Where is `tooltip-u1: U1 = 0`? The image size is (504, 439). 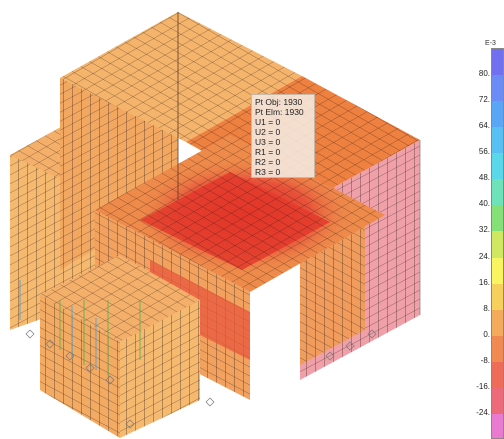 tooltip-u1: U1 = 0 is located at coordinates (284, 122).